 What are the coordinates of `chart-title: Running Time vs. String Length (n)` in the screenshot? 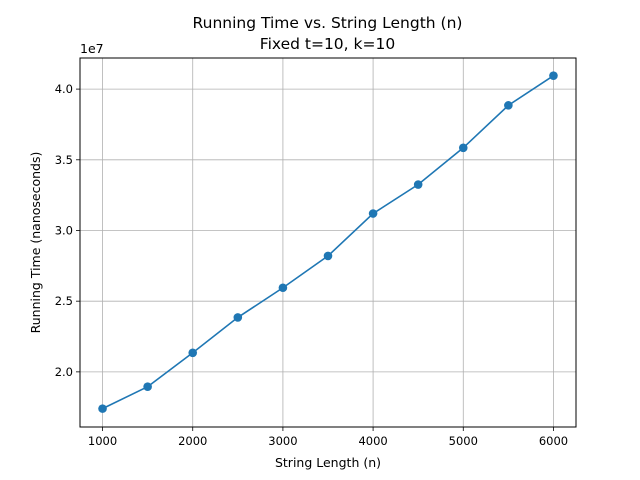 It's located at (328, 23).